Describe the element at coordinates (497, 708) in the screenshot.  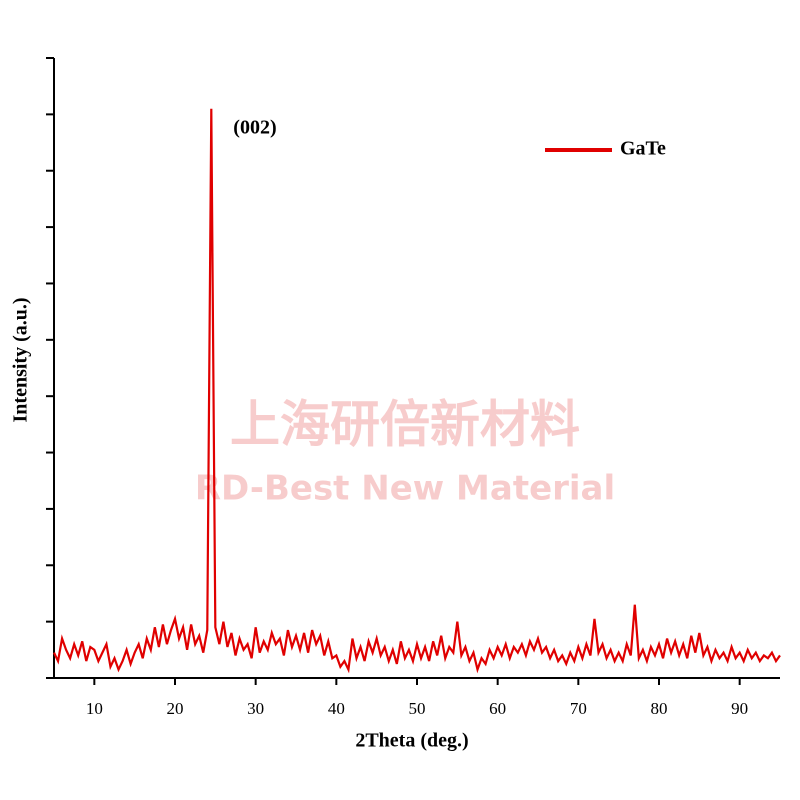
I see `x-tick-label: 60` at that location.